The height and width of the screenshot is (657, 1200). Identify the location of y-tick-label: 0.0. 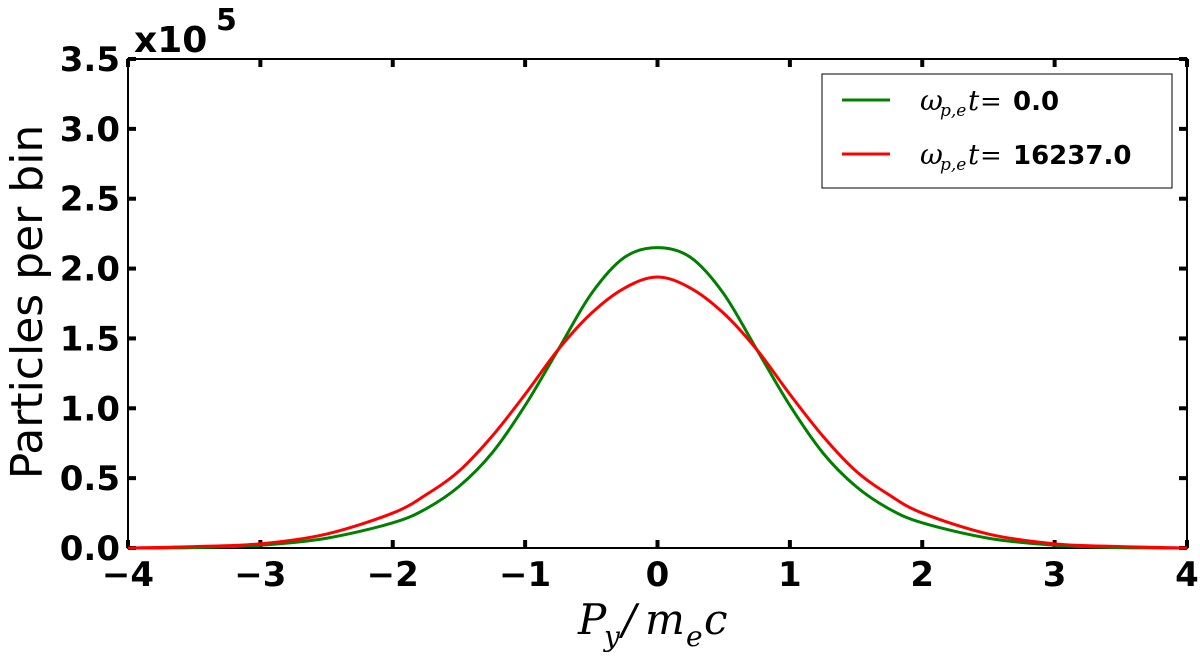
(90, 549).